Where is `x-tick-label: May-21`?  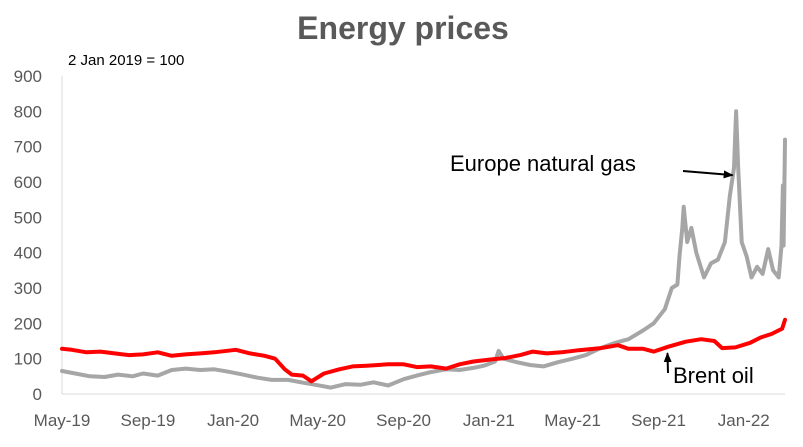 x-tick-label: May-21 is located at coordinates (572, 420).